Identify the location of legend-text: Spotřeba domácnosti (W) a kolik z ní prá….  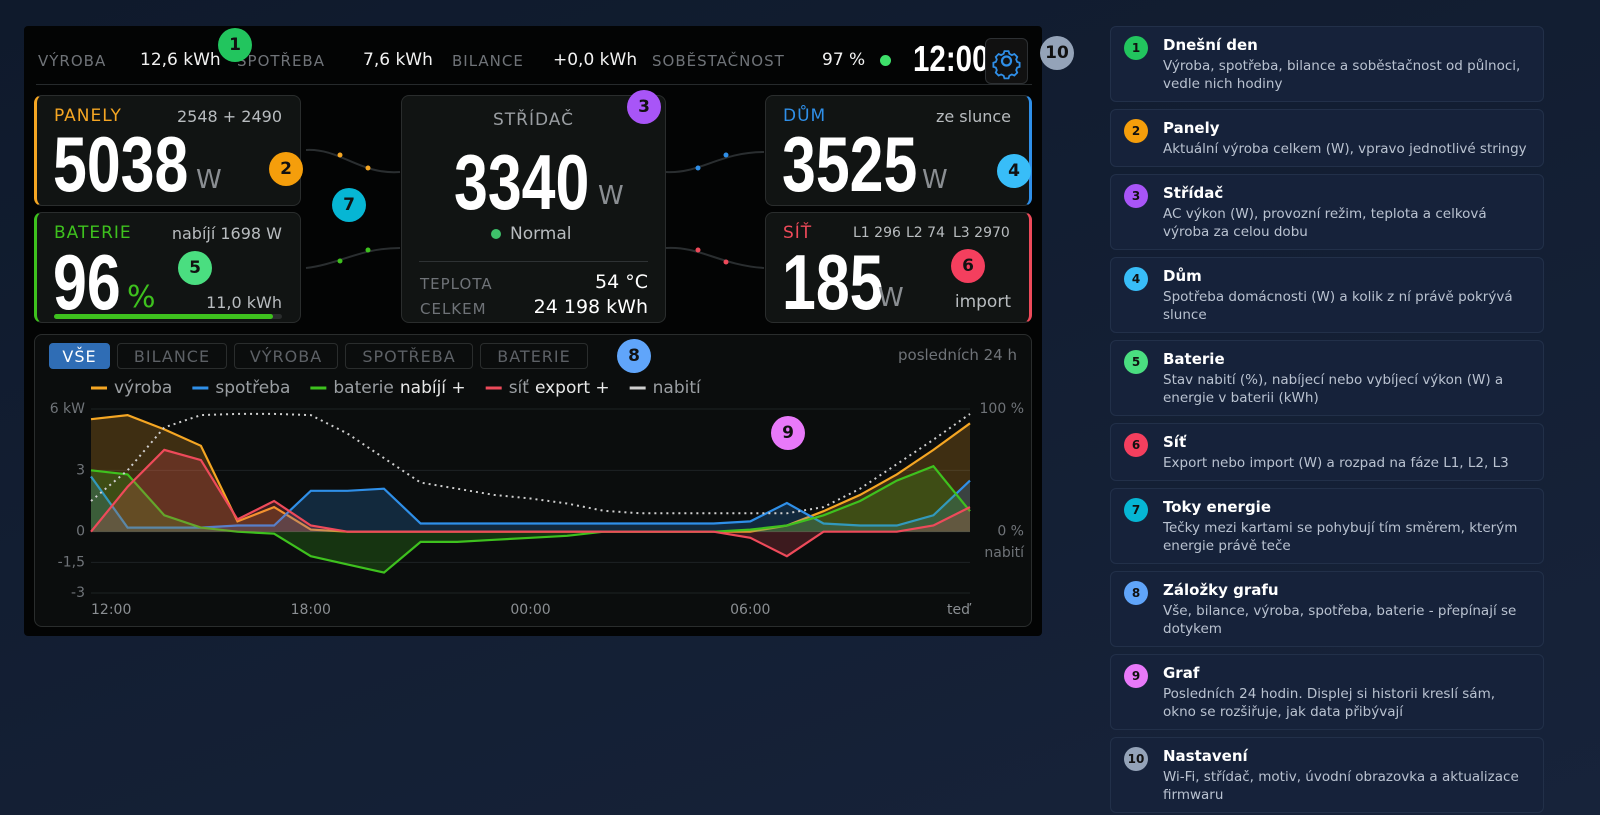
(1338, 306).